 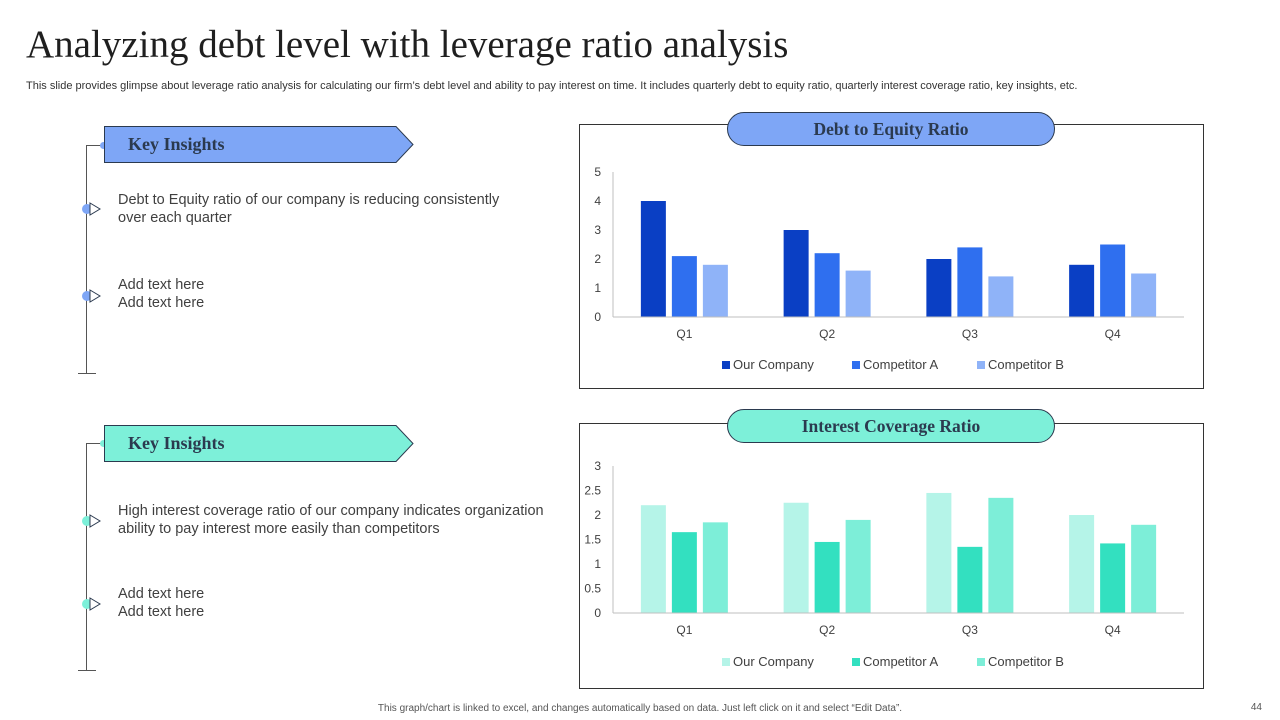 I want to click on chart-title: Debt to Equity Ratio, so click(x=891, y=129).